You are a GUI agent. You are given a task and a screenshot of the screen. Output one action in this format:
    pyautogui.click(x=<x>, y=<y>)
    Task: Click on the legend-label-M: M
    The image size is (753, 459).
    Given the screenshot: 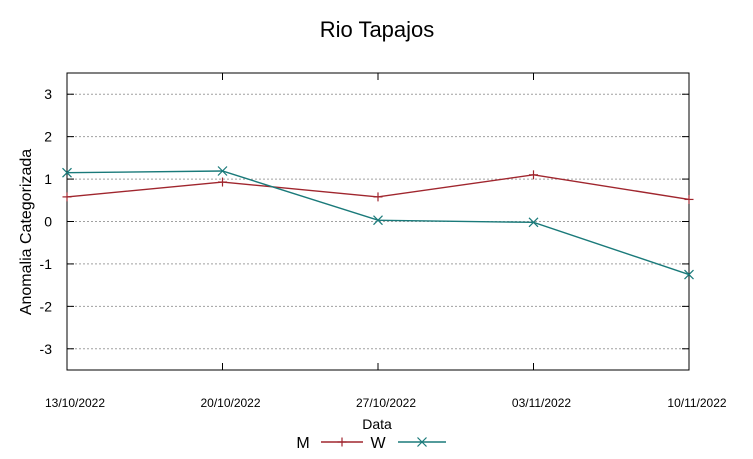 What is the action you would take?
    pyautogui.click(x=302, y=443)
    